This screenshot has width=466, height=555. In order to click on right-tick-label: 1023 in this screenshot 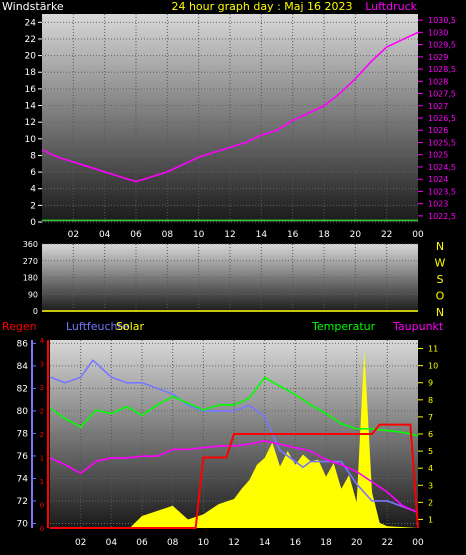, I will do `click(438, 204)`.